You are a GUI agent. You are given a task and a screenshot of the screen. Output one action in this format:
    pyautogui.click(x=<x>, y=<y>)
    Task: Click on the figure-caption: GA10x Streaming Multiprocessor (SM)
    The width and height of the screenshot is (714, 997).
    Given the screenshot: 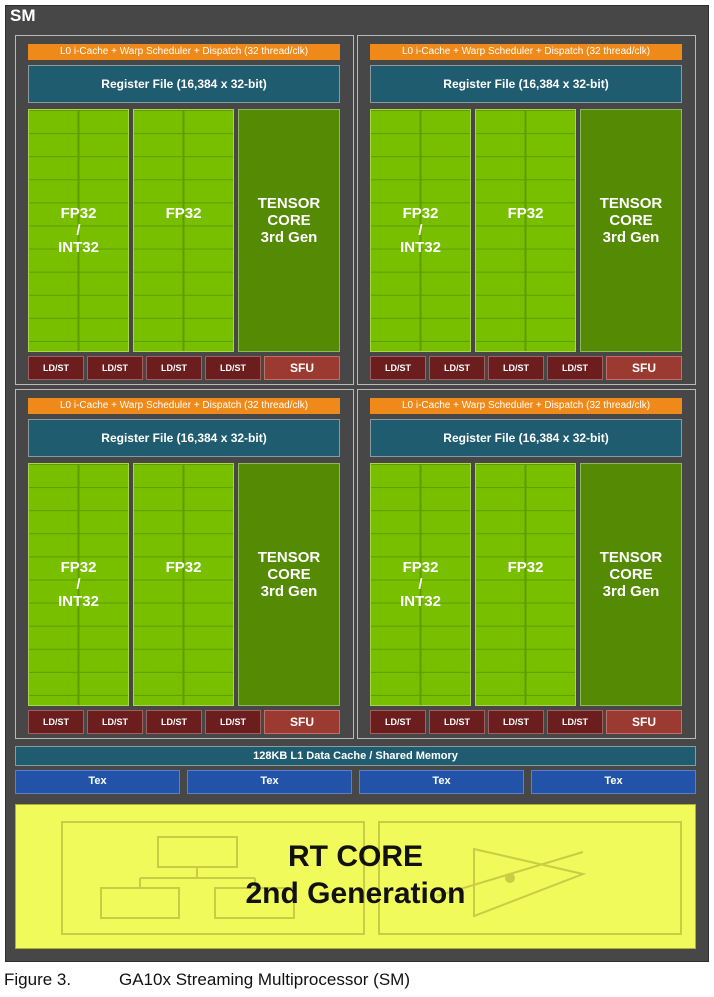 What is the action you would take?
    pyautogui.click(x=264, y=979)
    